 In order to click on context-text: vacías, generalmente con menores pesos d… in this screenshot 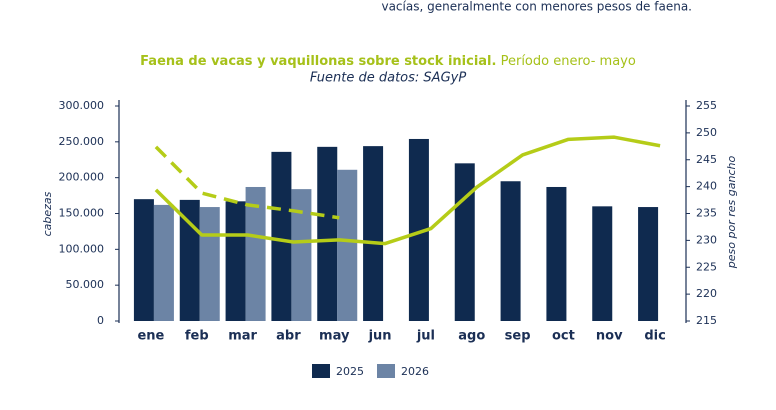, I will do `click(536, 7)`.